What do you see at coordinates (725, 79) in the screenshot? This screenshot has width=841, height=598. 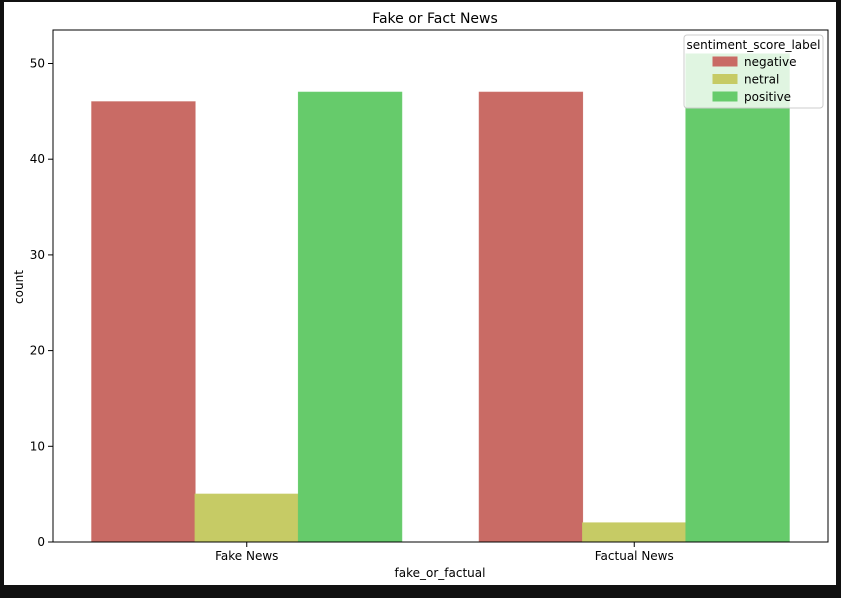 I see `legend-swatch-netral` at bounding box center [725, 79].